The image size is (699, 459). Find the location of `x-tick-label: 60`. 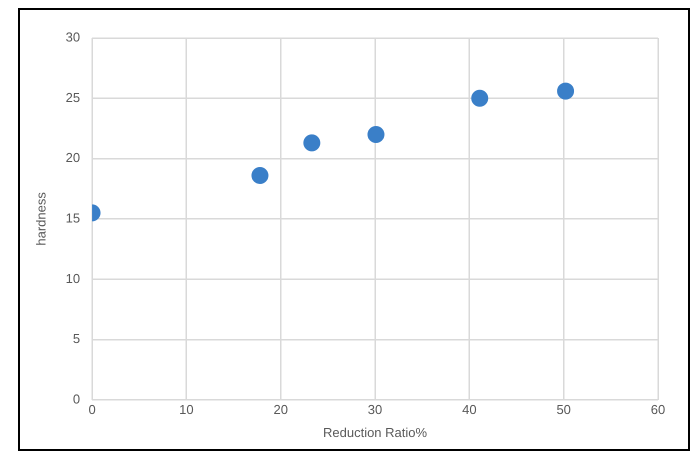

x-tick-label: 60 is located at coordinates (658, 410).